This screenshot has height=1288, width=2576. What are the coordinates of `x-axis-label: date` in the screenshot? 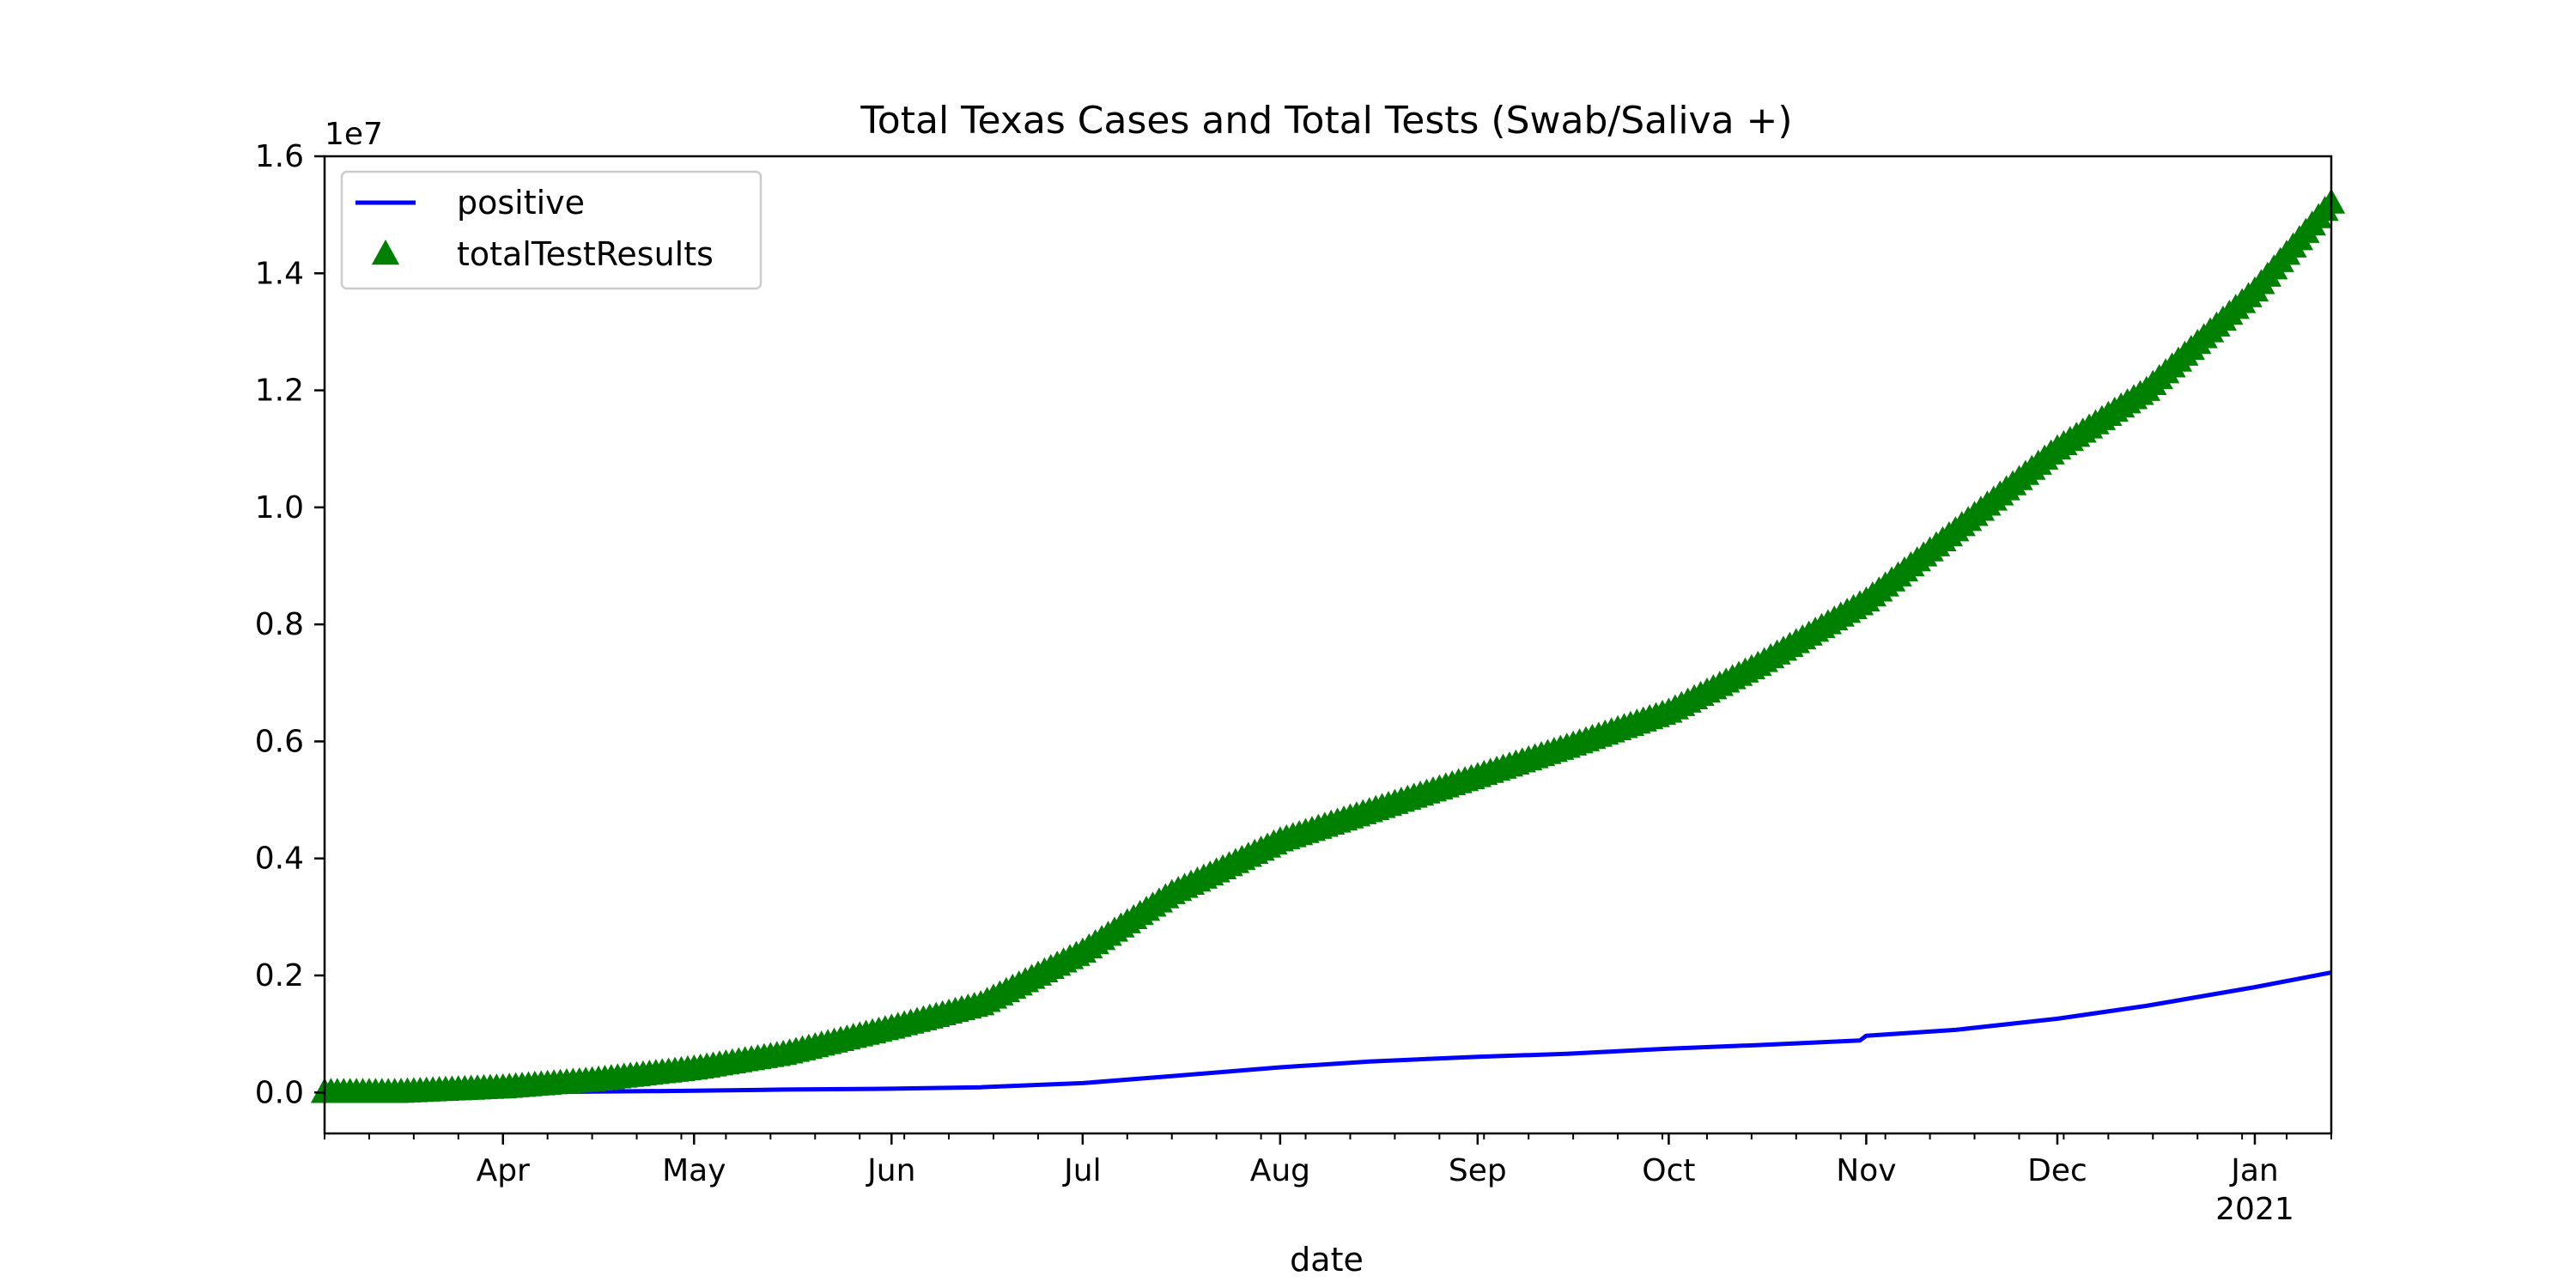 It's located at (1327, 1260).